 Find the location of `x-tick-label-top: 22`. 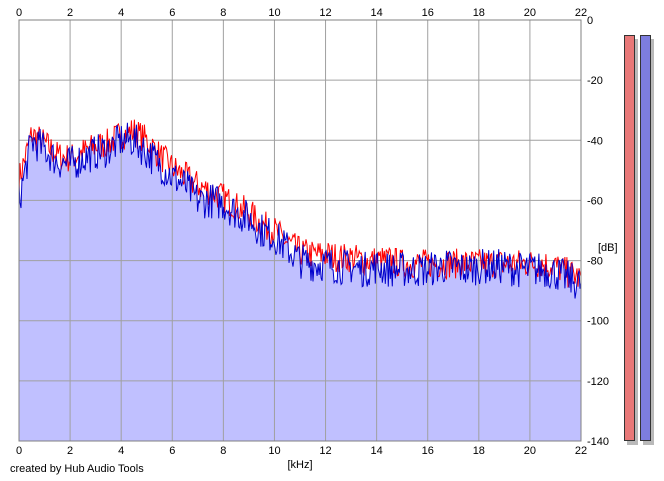

x-tick-label-top: 22 is located at coordinates (581, 13).